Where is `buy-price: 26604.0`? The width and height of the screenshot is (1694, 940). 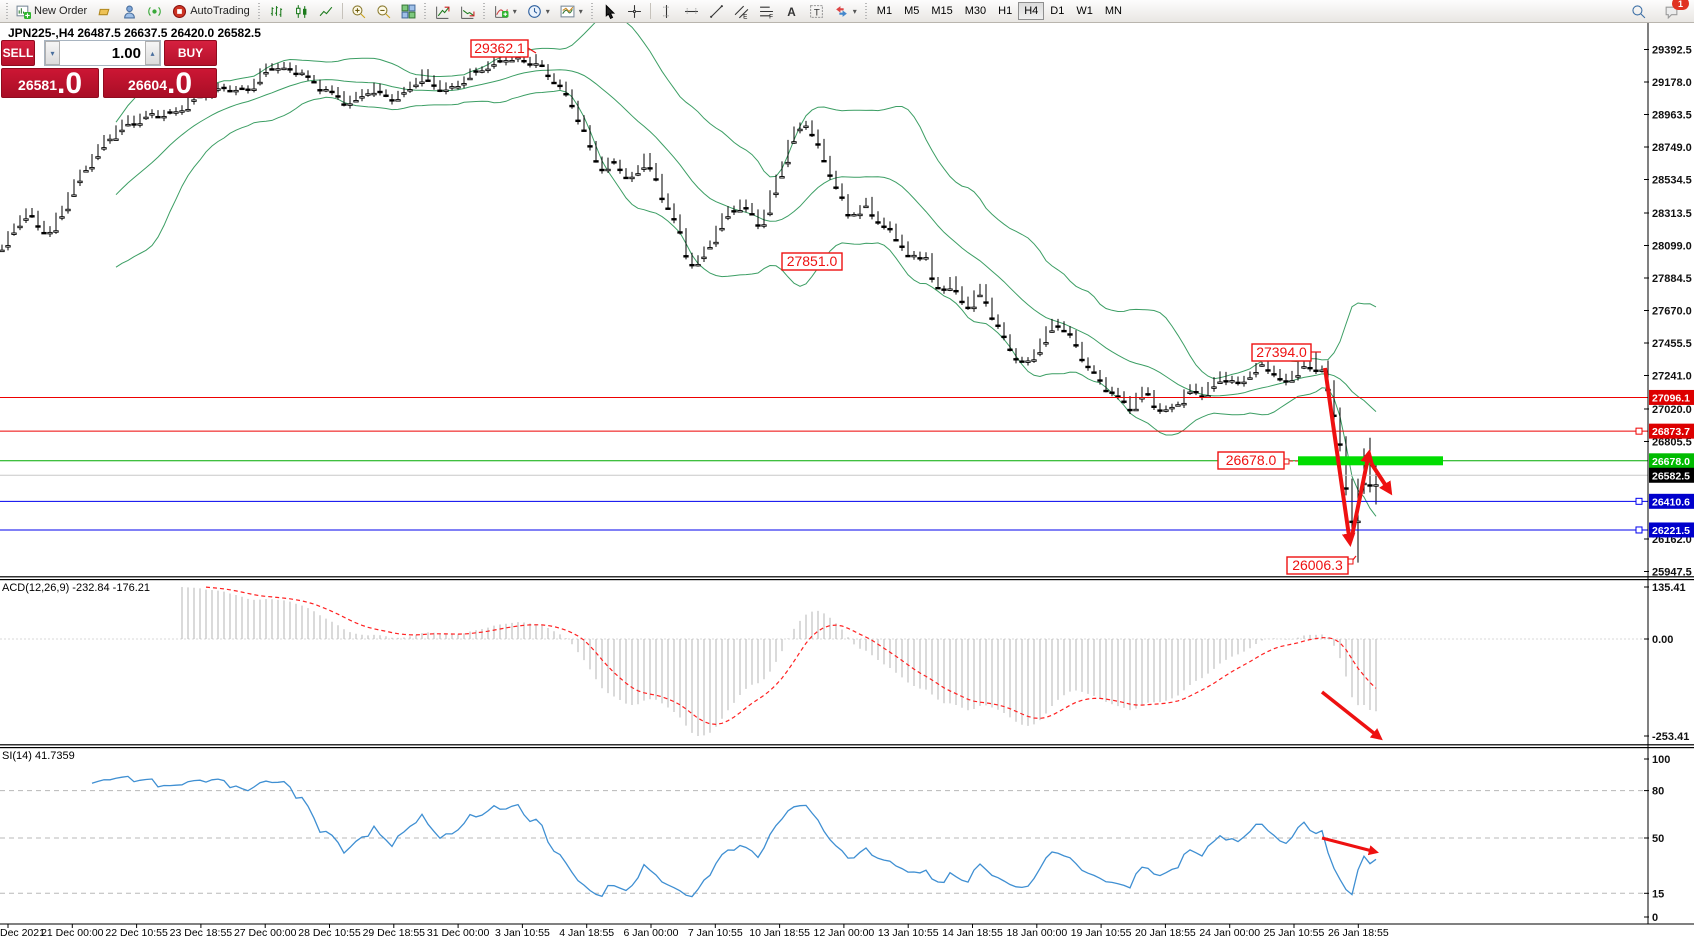 buy-price: 26604.0 is located at coordinates (160, 83).